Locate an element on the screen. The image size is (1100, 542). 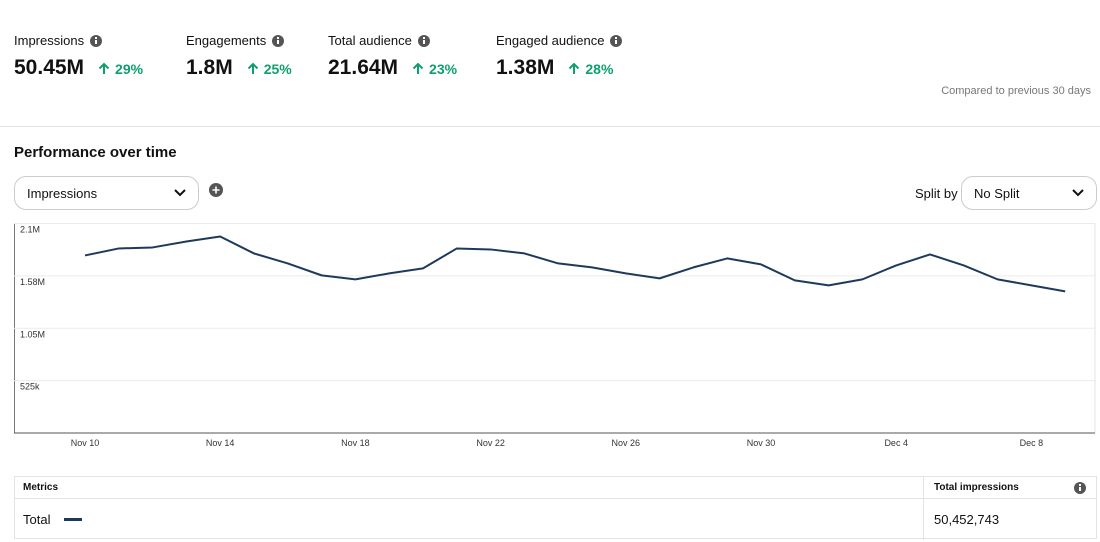
metric-select-text: Impressions is located at coordinates (62, 193).